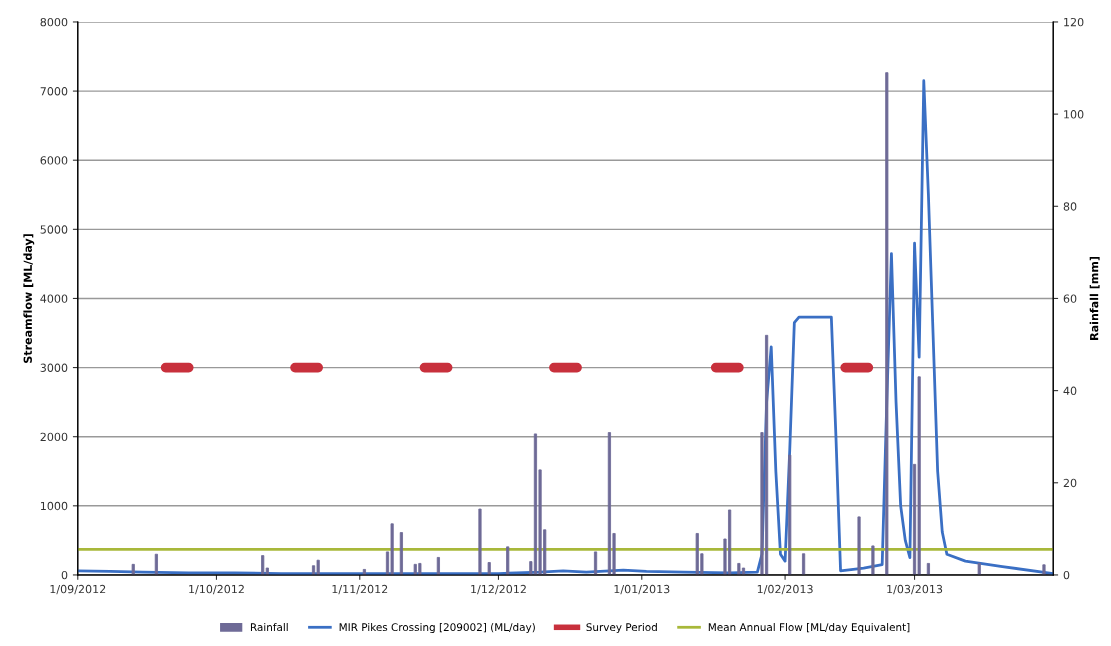 This screenshot has width=1111, height=646. What do you see at coordinates (54, 229) in the screenshot?
I see `y-tick-label: 5000` at bounding box center [54, 229].